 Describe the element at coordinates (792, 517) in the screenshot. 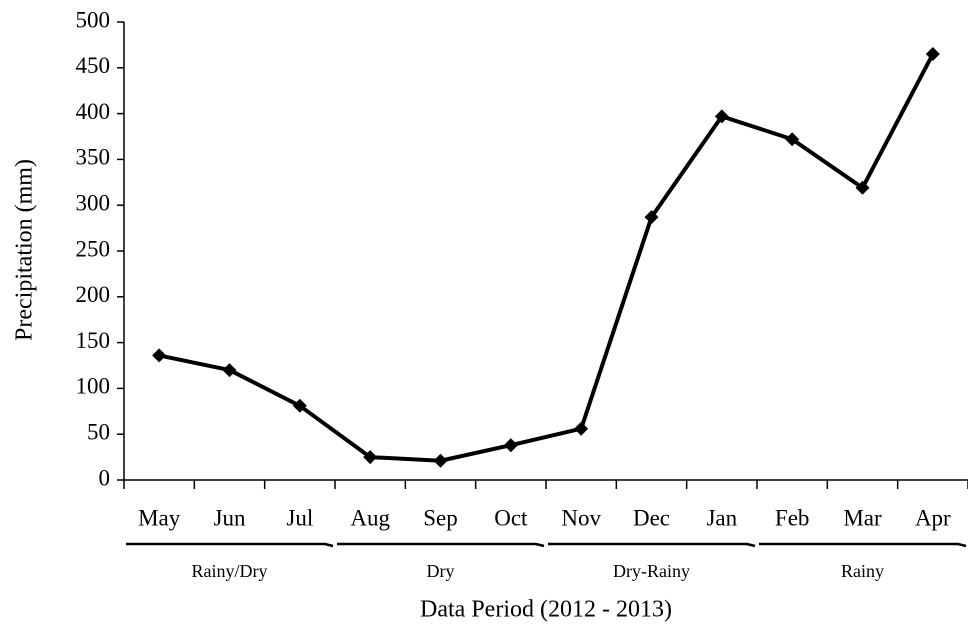

I see `x-tick-label: Feb` at that location.